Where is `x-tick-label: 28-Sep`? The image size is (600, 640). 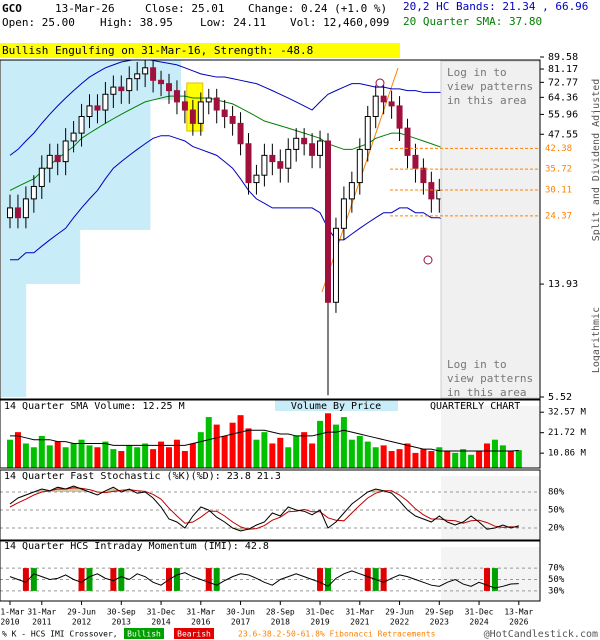 x-tick-label: 28-Sep is located at coordinates (280, 612).